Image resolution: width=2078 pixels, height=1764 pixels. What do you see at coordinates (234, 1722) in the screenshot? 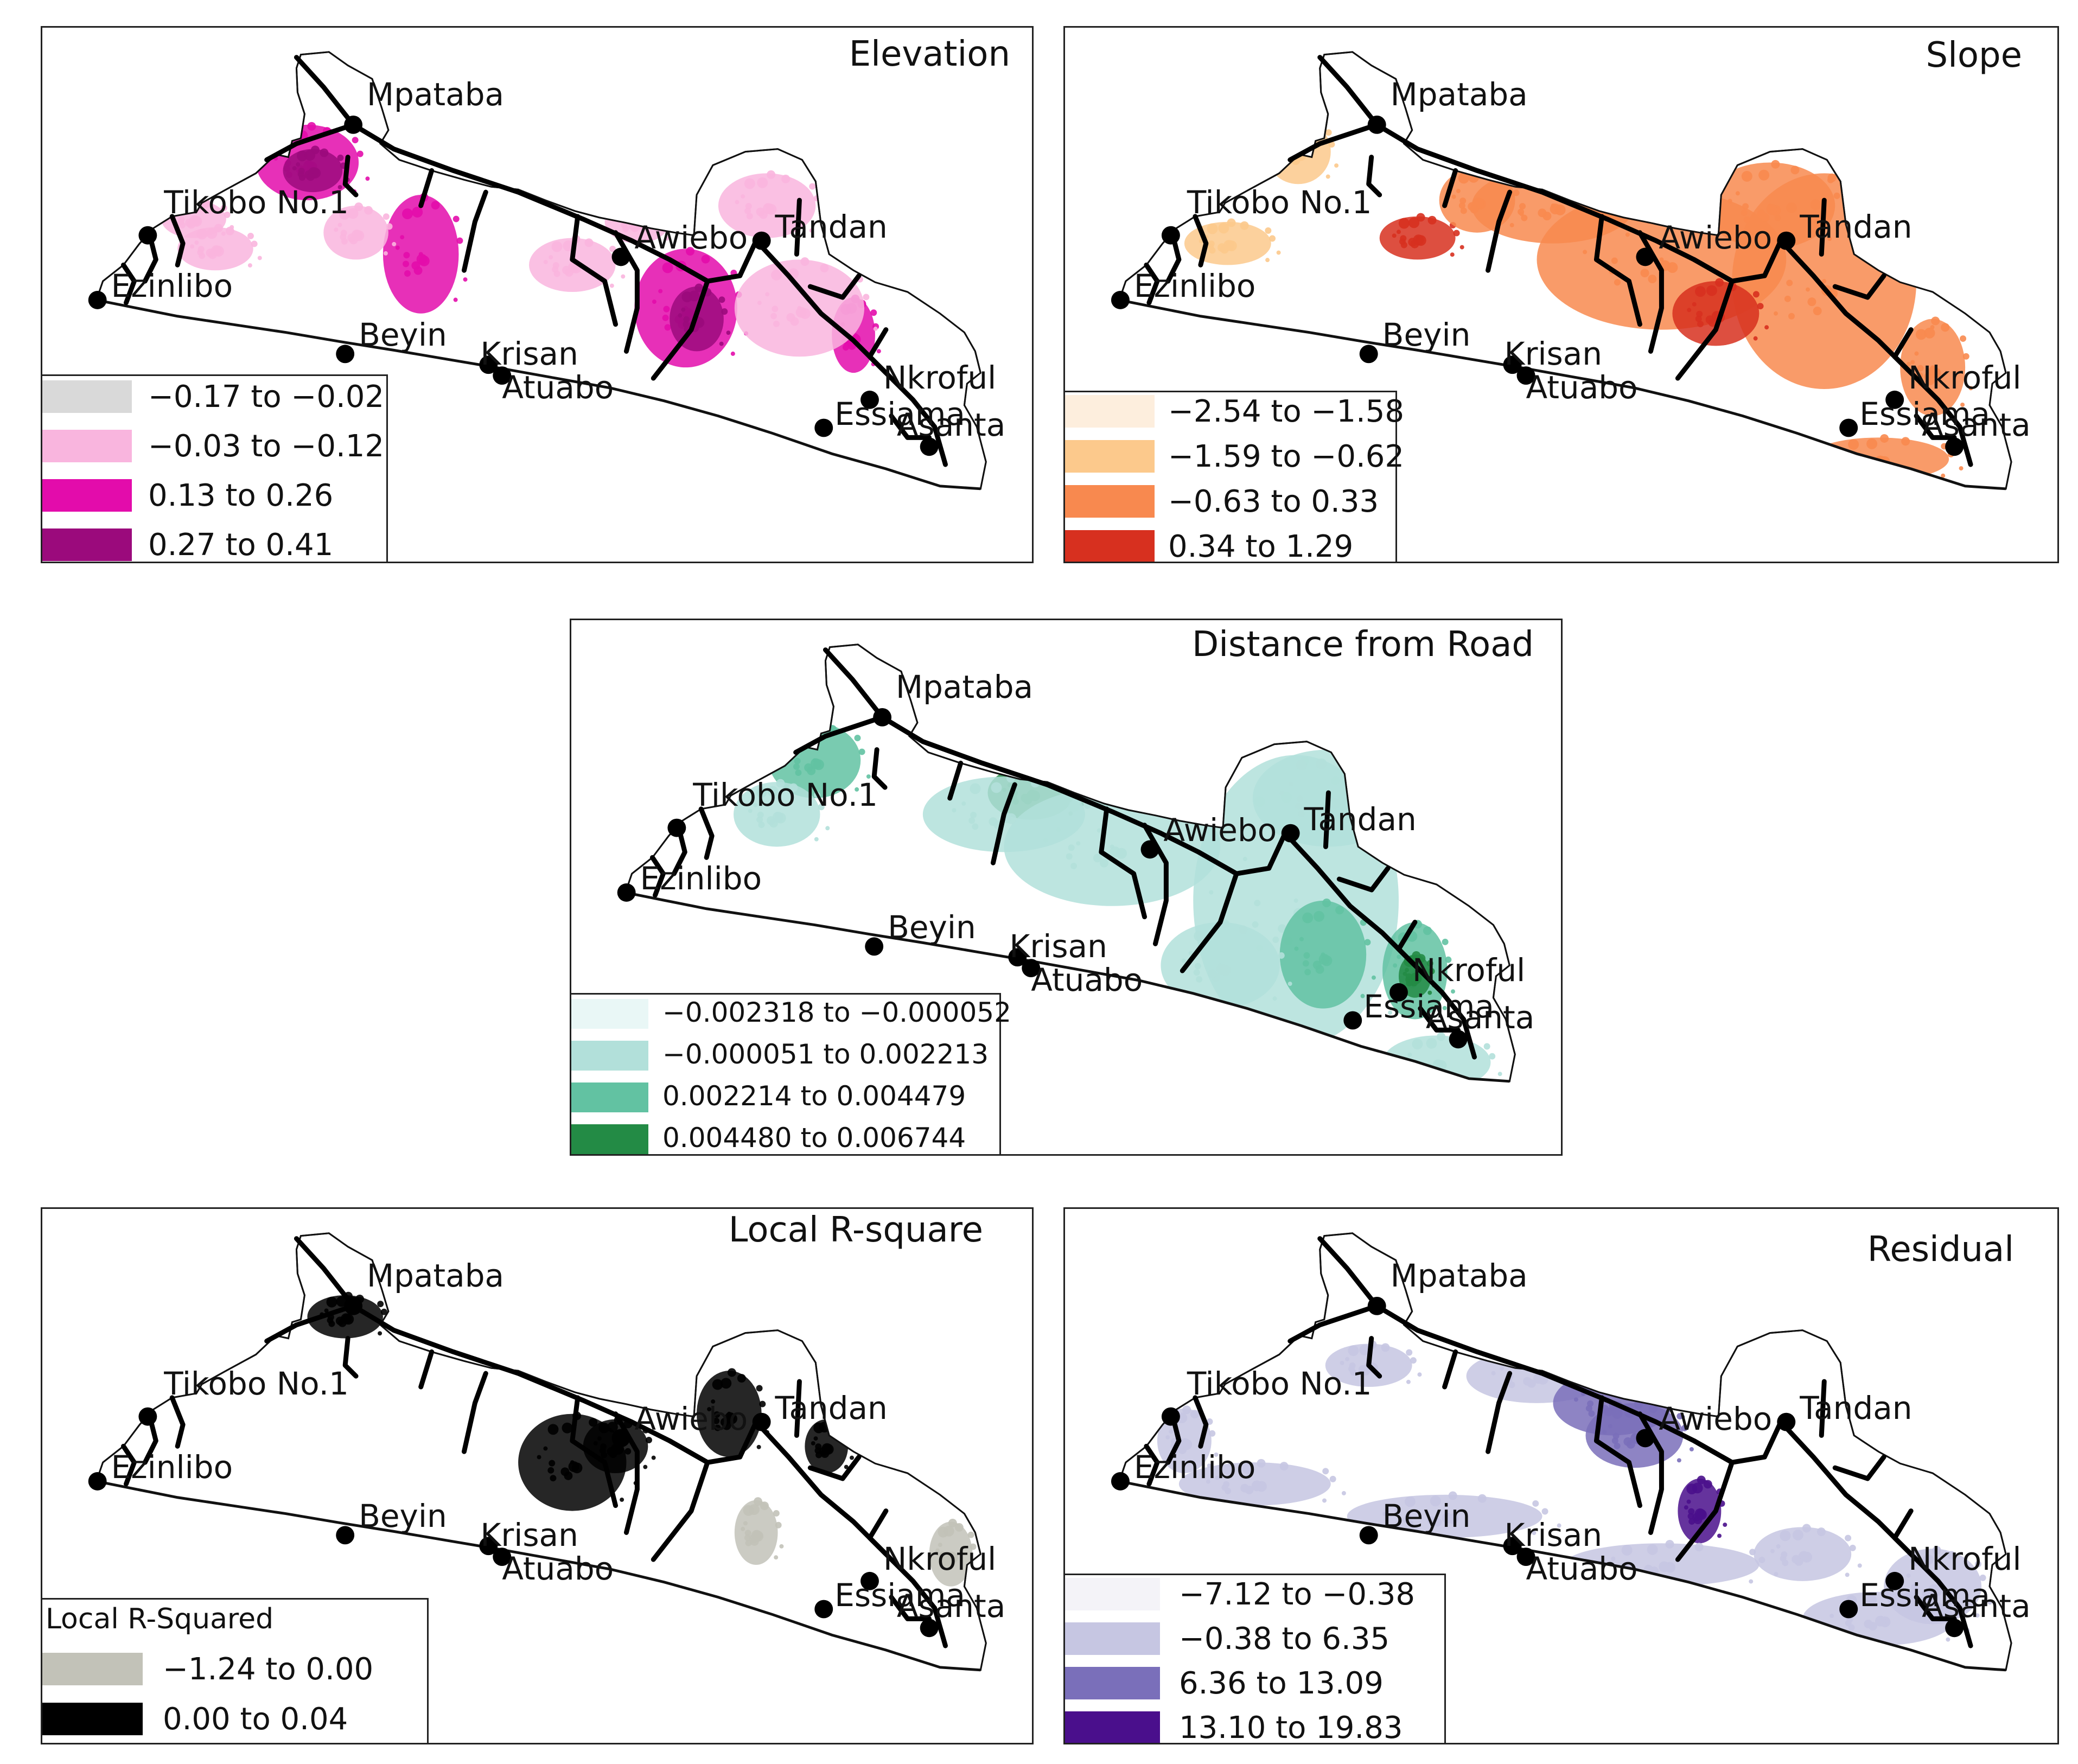
I see `legend-row: 0.00 to 0.04` at bounding box center [234, 1722].